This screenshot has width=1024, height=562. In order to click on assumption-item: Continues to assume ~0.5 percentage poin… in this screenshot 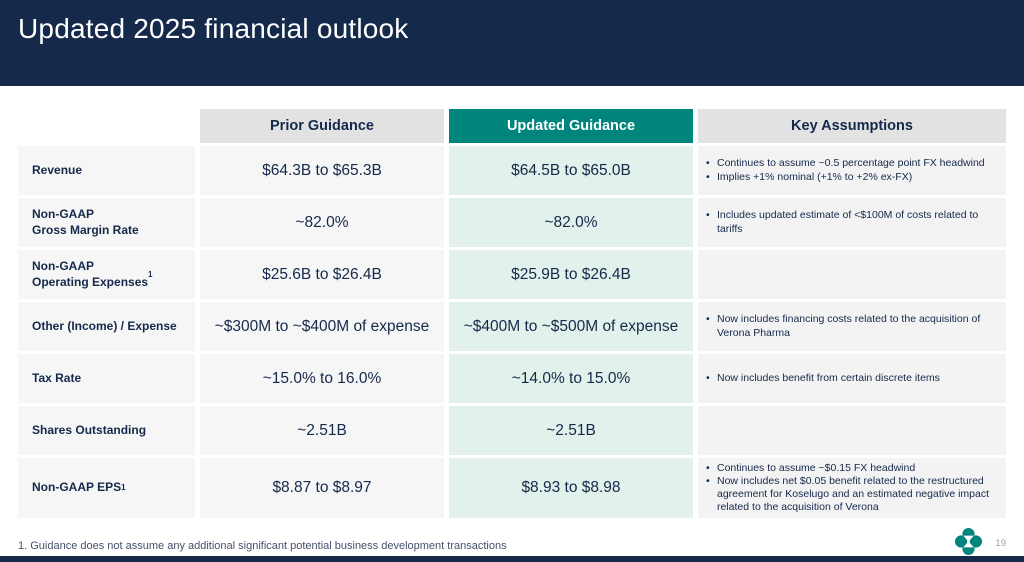, I will do `click(844, 163)`.